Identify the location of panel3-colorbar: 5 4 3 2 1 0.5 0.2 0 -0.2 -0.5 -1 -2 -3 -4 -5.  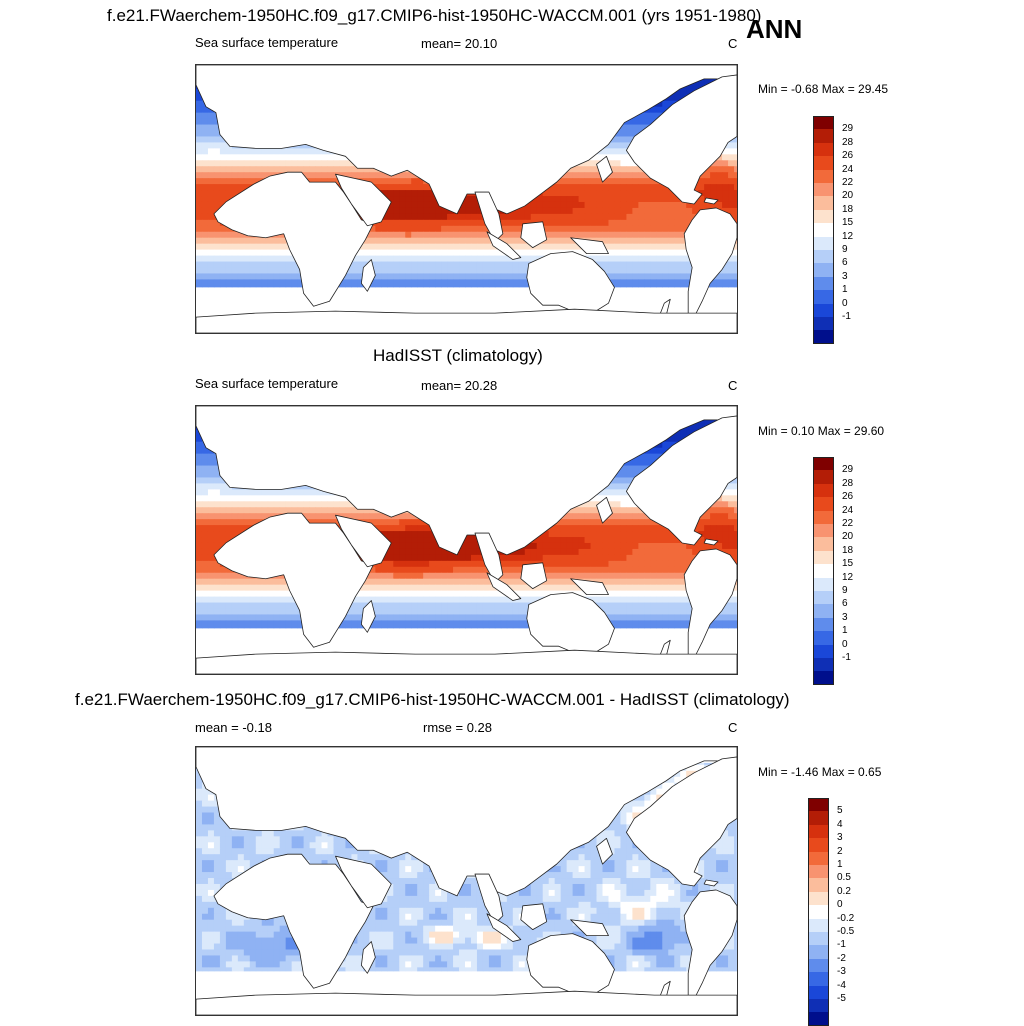
(838, 912).